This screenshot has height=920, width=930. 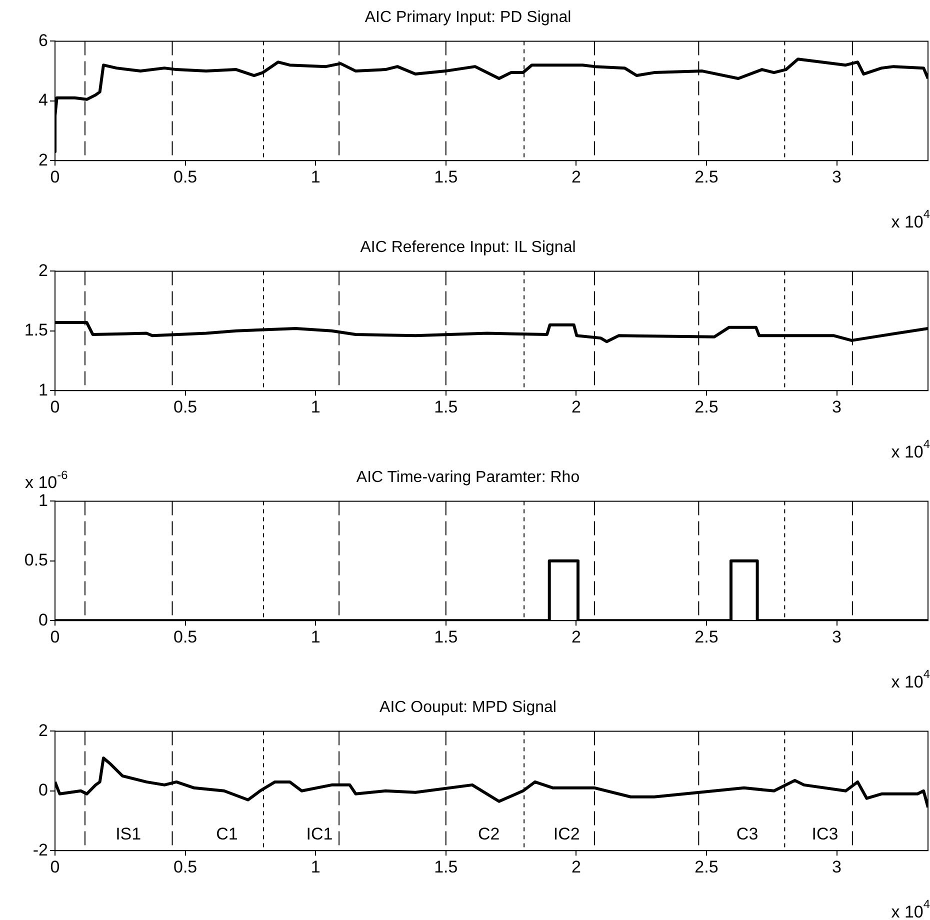 I want to click on annotation: C2, so click(x=489, y=834).